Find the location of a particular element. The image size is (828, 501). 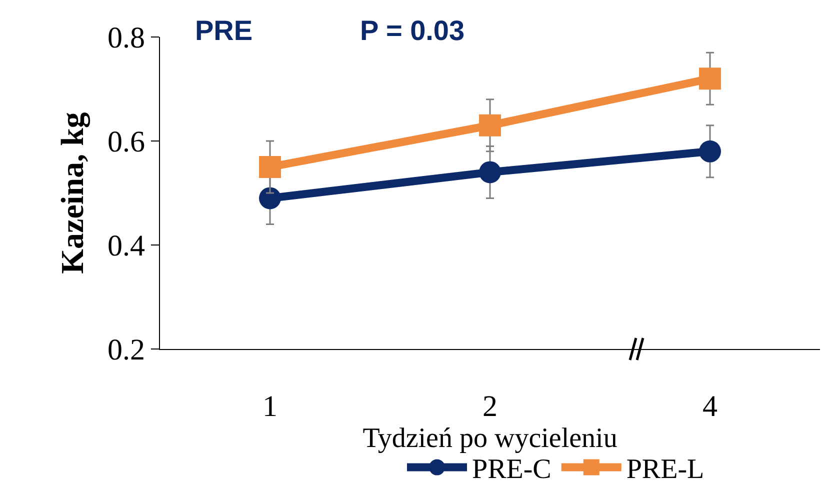

x-axis-title: Tydzień po wycieleniu is located at coordinates (490, 438).